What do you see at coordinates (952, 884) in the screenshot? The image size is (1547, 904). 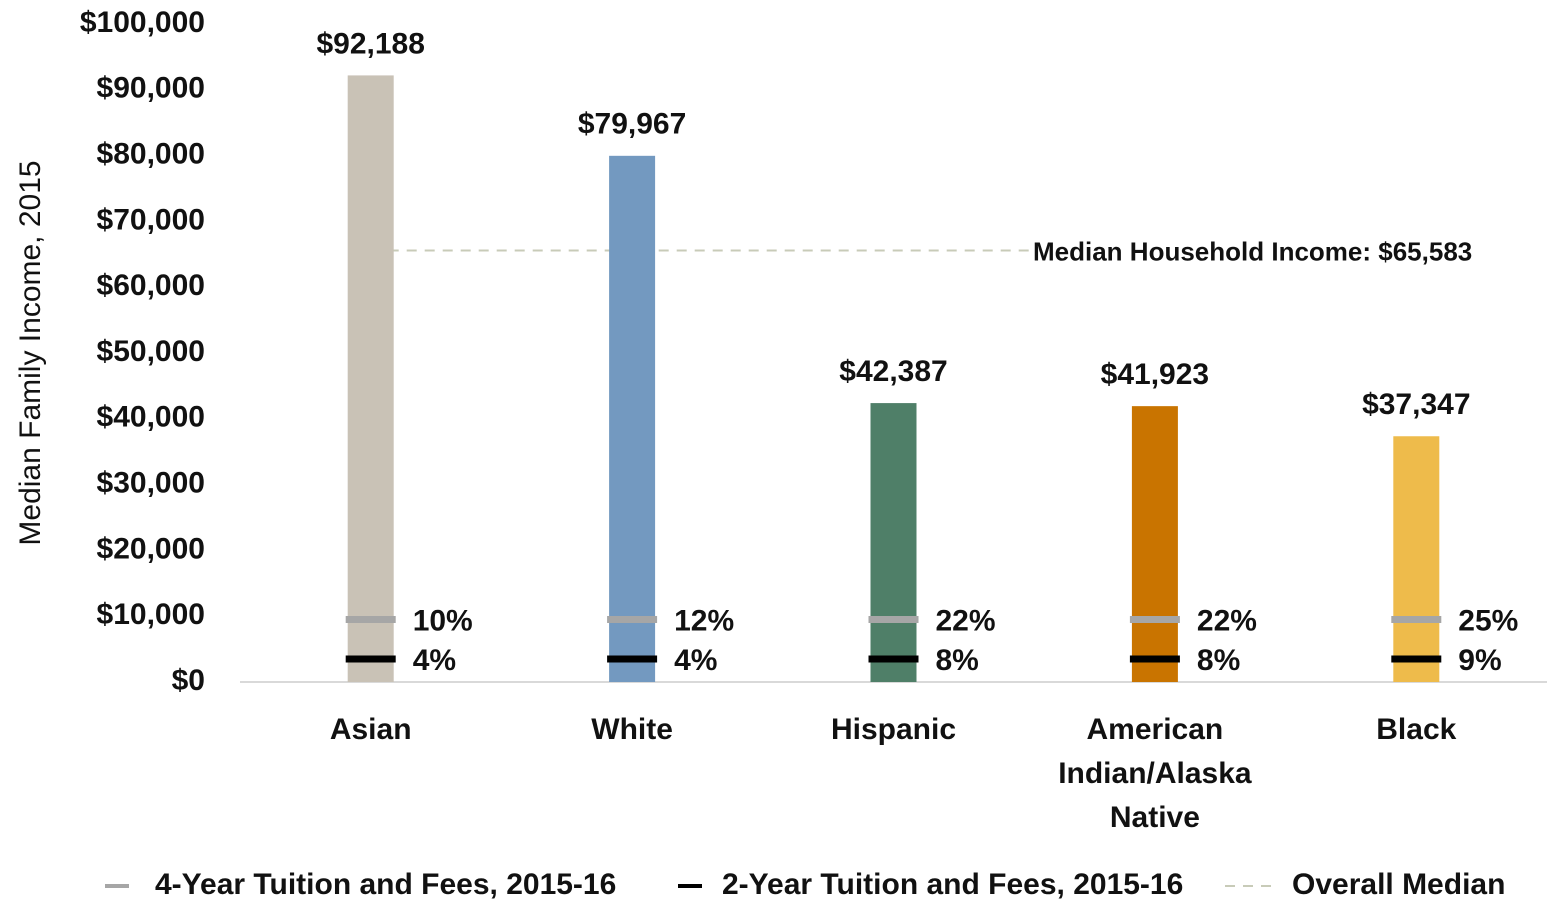 I see `legend-label: 2-Year Tuition and Fees, 2015-16` at bounding box center [952, 884].